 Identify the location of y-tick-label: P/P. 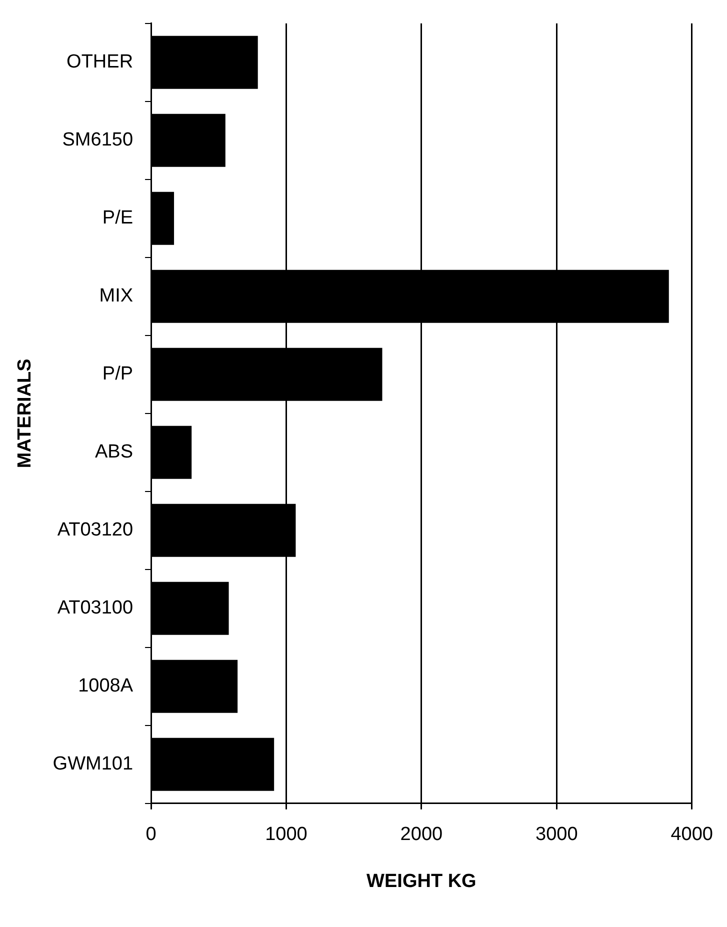
(118, 374).